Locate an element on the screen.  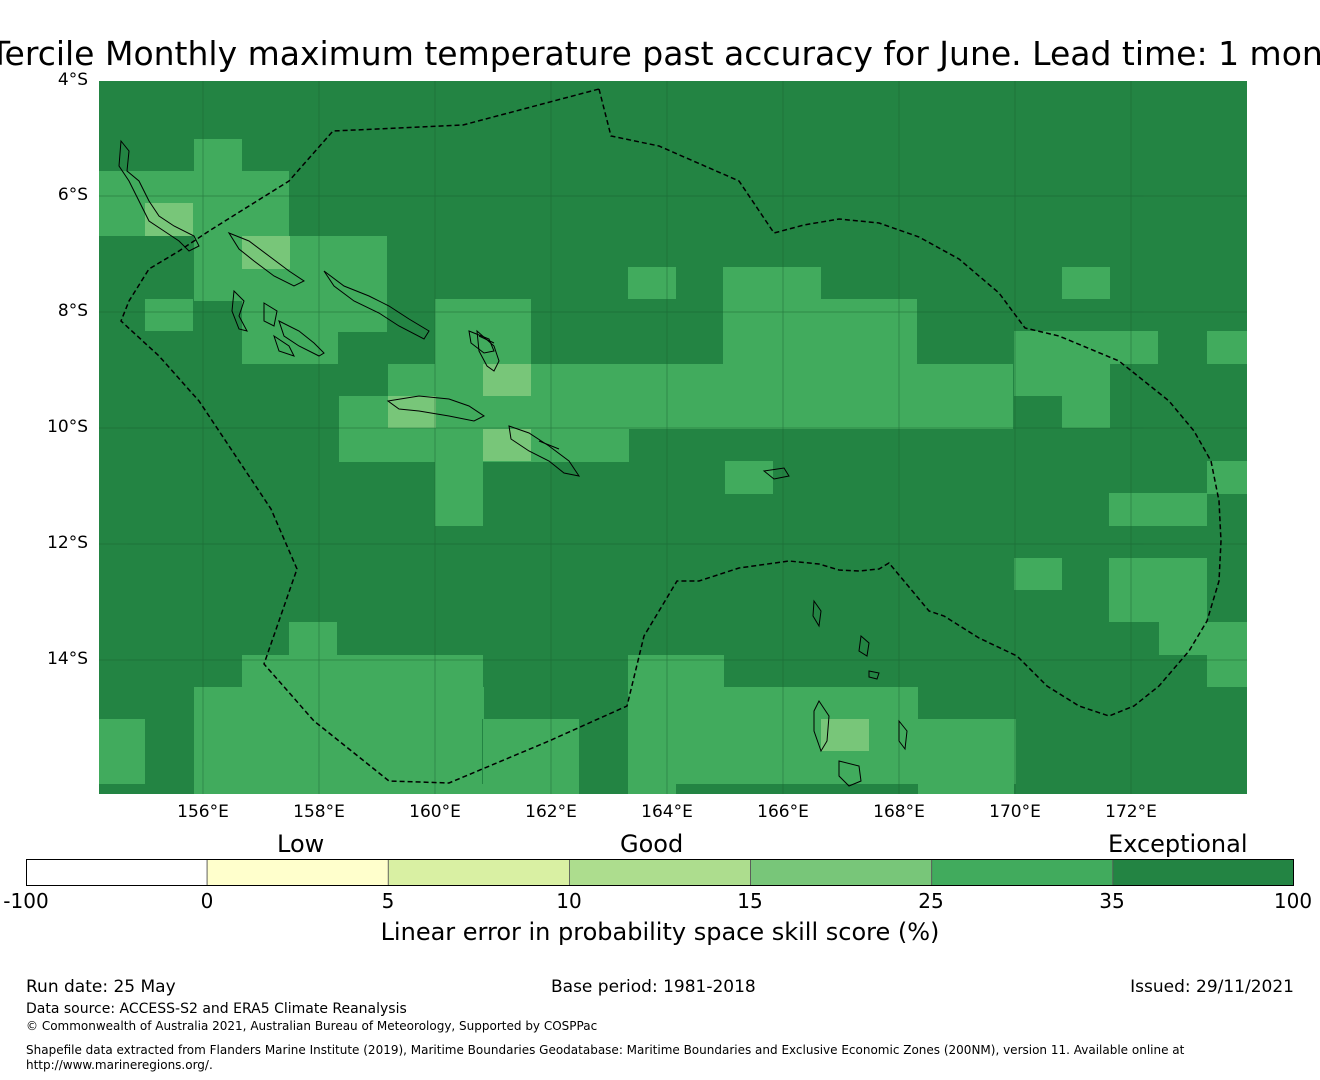
lon-label: 172°E is located at coordinates (1131, 812).